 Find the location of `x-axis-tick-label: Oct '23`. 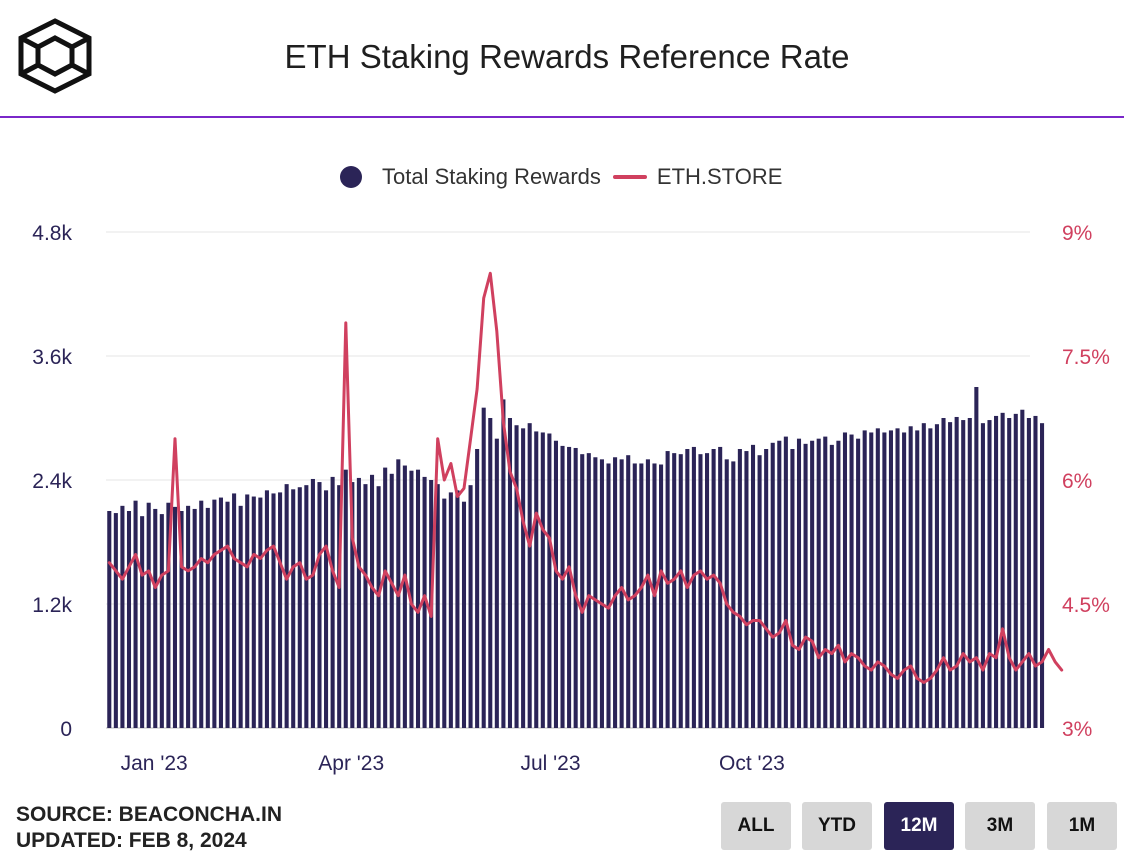

x-axis-tick-label: Oct '23 is located at coordinates (752, 763).